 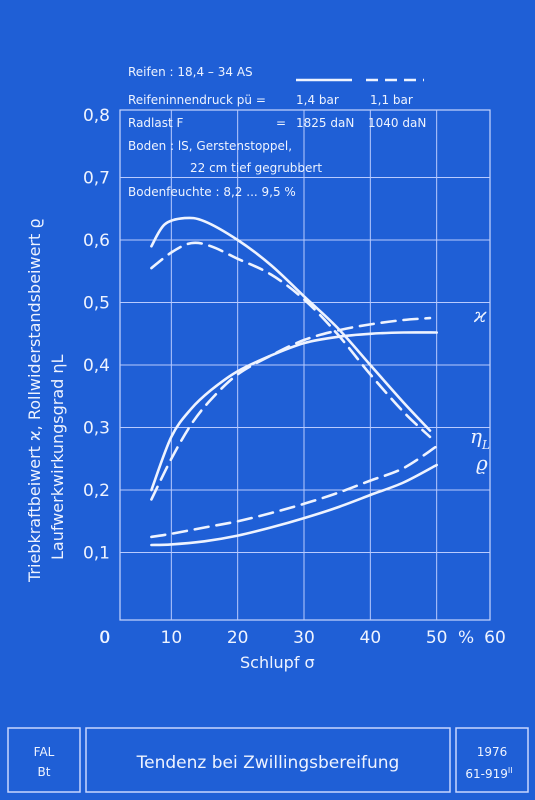 What do you see at coordinates (212, 192) in the screenshot?
I see `legend-moisture: Bodenfeuchte : 8,2 ... 9,5 %` at bounding box center [212, 192].